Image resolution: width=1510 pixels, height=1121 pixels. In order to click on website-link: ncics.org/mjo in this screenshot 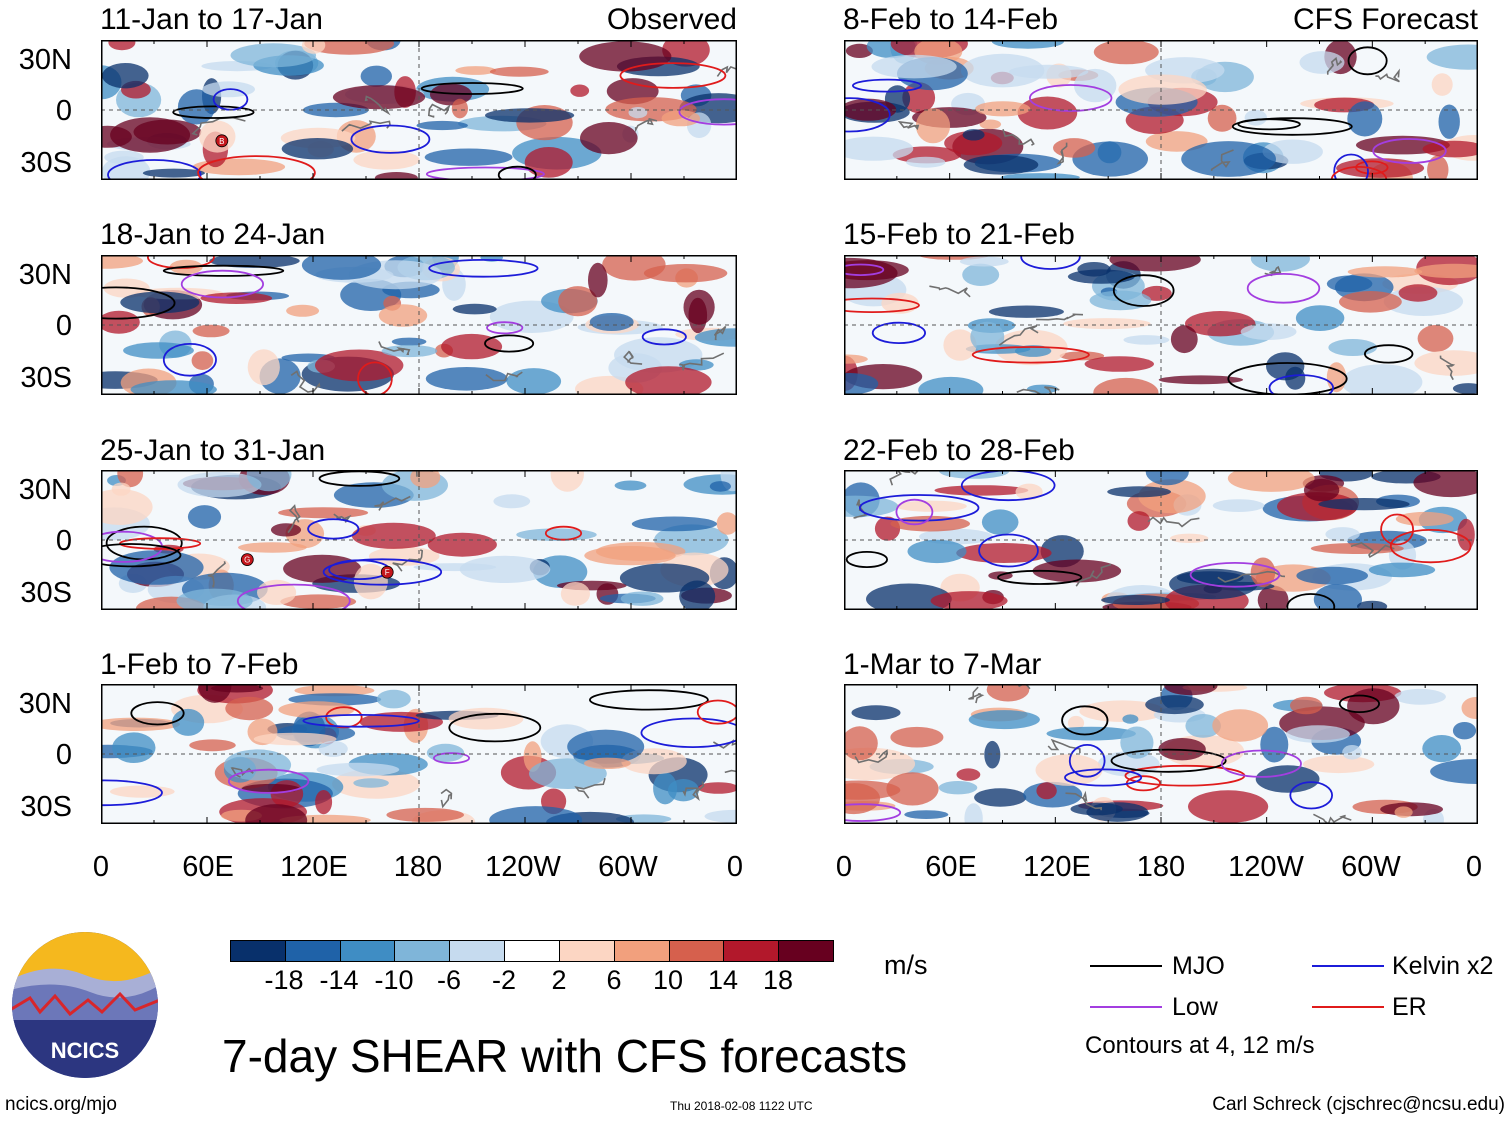, I will do `click(61, 1104)`.